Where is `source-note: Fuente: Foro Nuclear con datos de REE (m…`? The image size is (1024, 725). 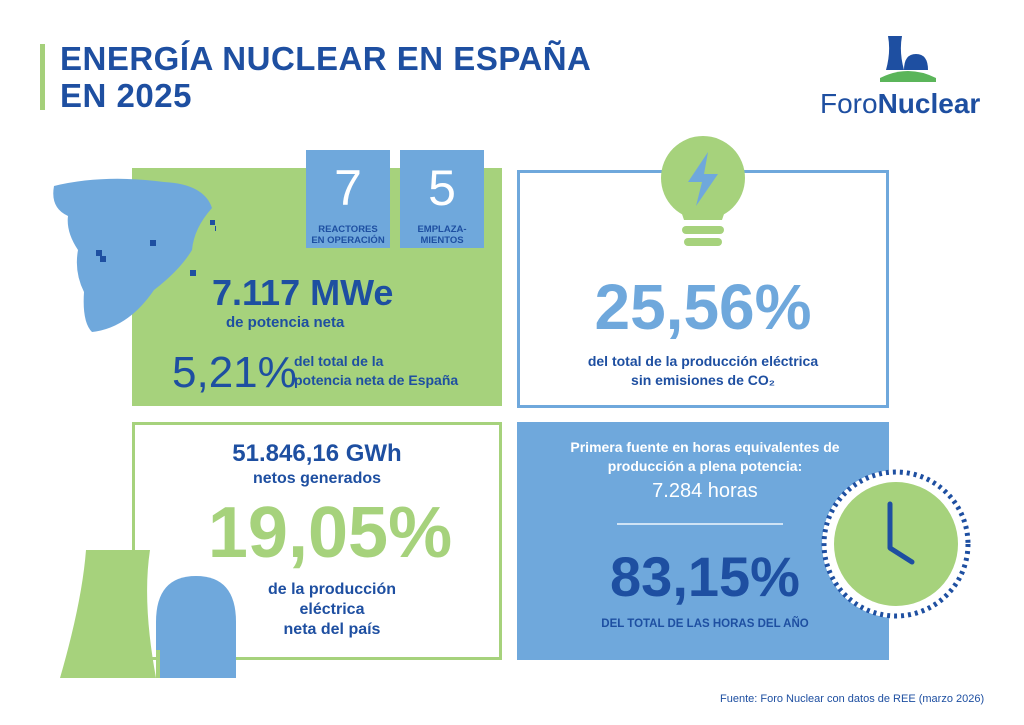 source-note: Fuente: Foro Nuclear con datos de REE (m… is located at coordinates (852, 699).